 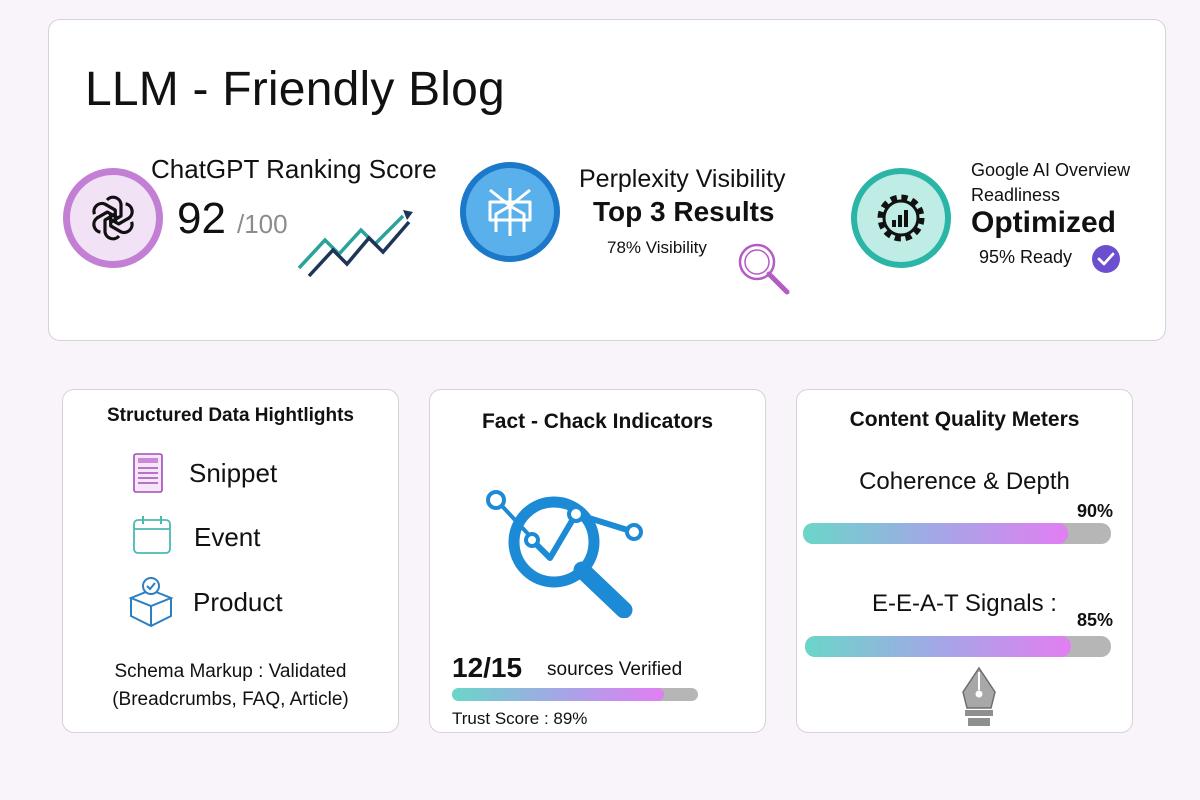 What do you see at coordinates (230, 699) in the screenshot?
I see `schema-types-line: (Breadcrumbs, FAQ, Article)` at bounding box center [230, 699].